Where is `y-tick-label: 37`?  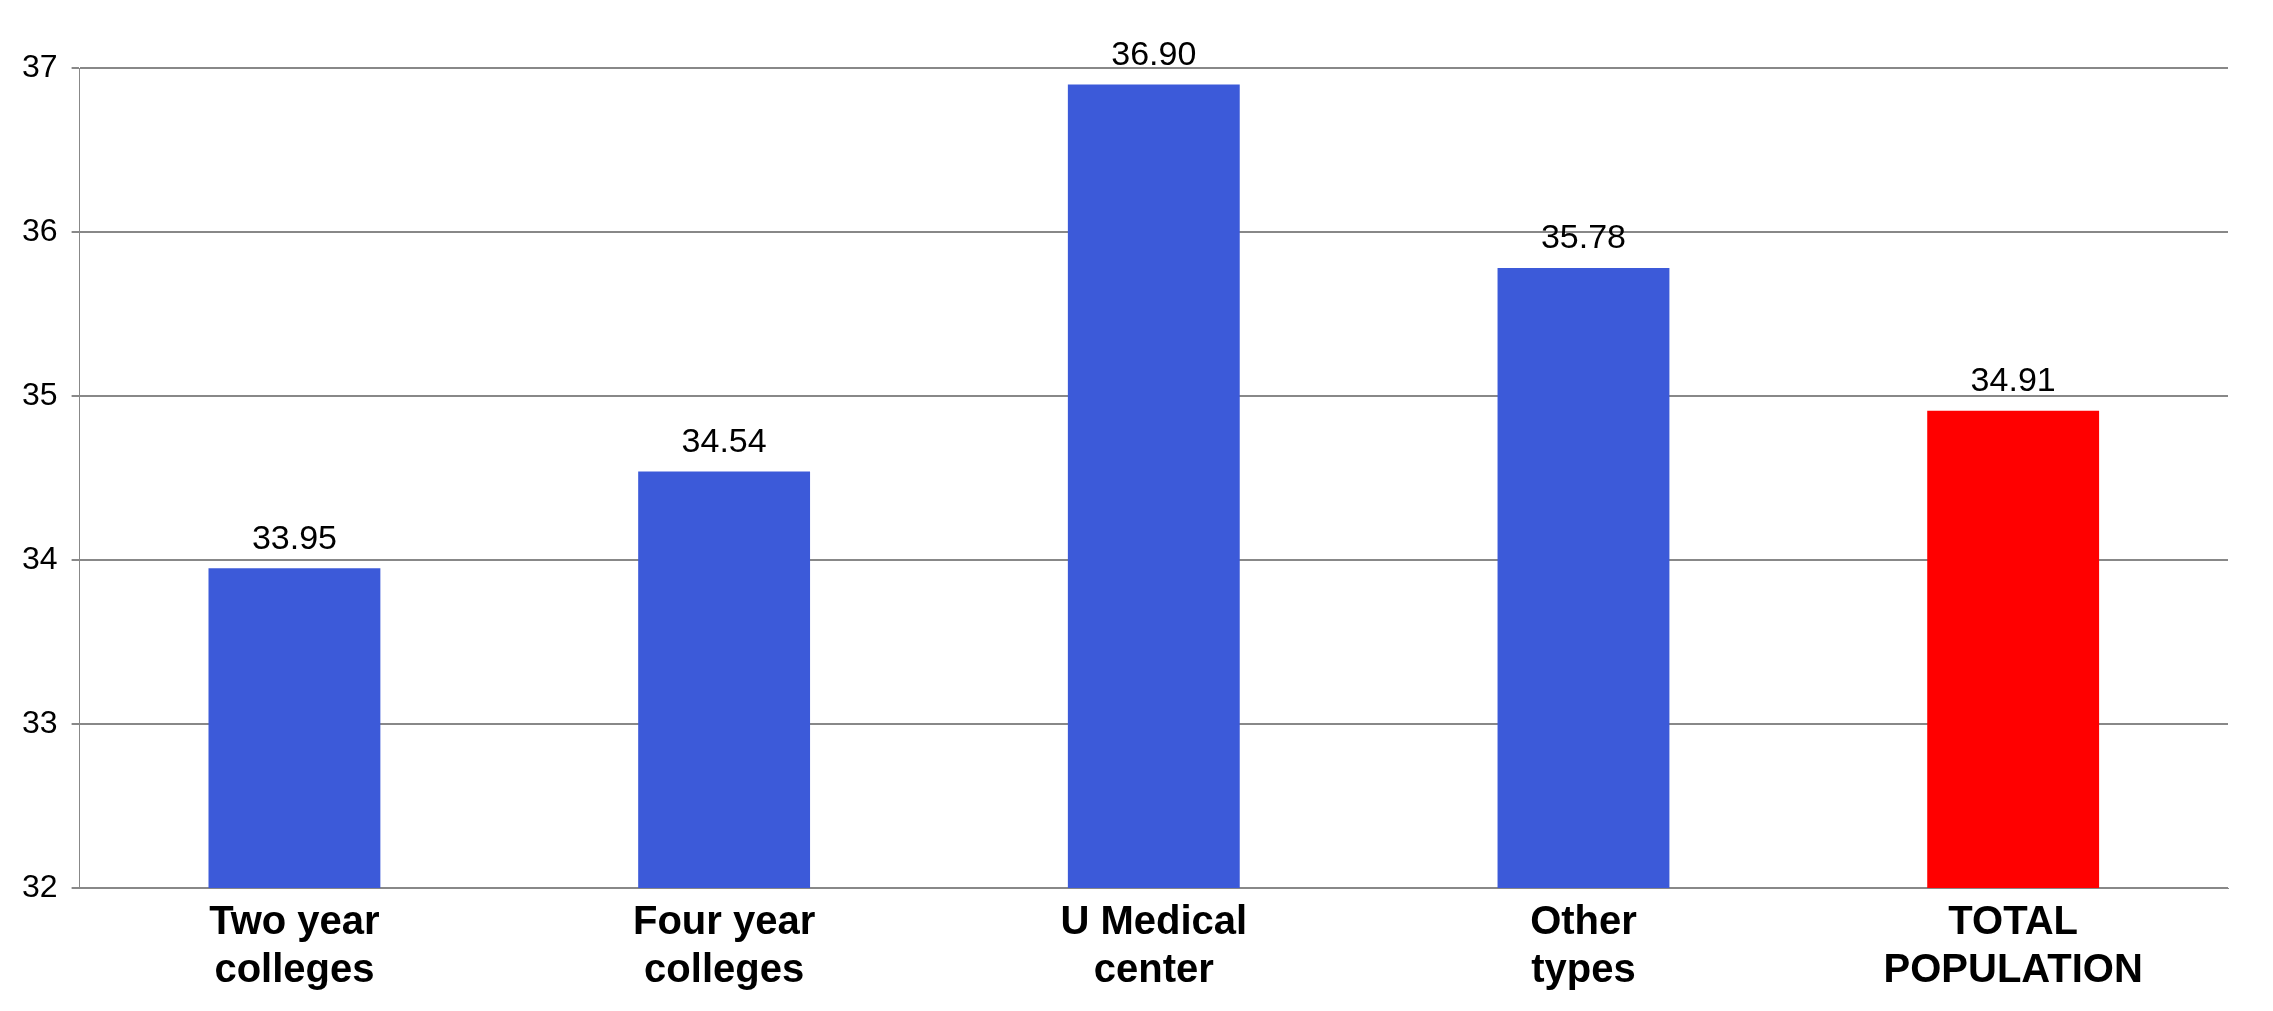
y-tick-label: 37 is located at coordinates (40, 65).